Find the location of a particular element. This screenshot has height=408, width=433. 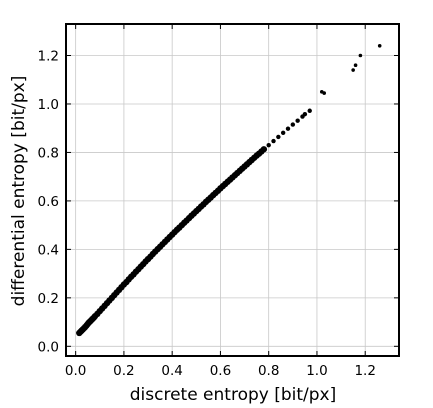

x-tick-label: 1.0 is located at coordinates (316, 371).